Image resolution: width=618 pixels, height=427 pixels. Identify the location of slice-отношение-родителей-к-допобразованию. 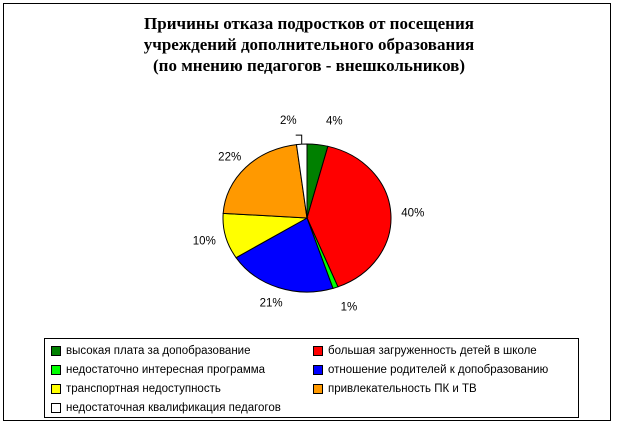
(284, 255).